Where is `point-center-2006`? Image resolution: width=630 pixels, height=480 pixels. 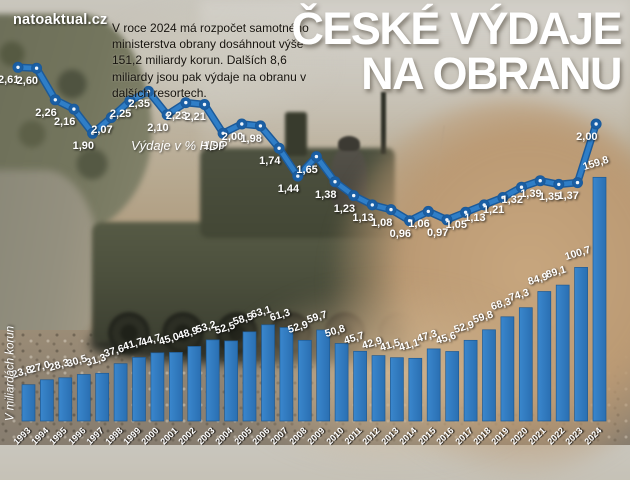 point-center-2006 is located at coordinates (260, 126).